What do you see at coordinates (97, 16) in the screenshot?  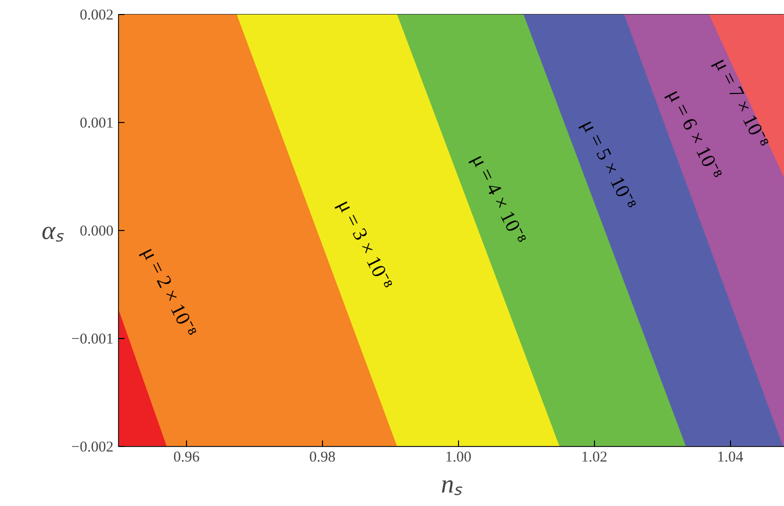 I see `y-tick-label: 0.002` at bounding box center [97, 16].